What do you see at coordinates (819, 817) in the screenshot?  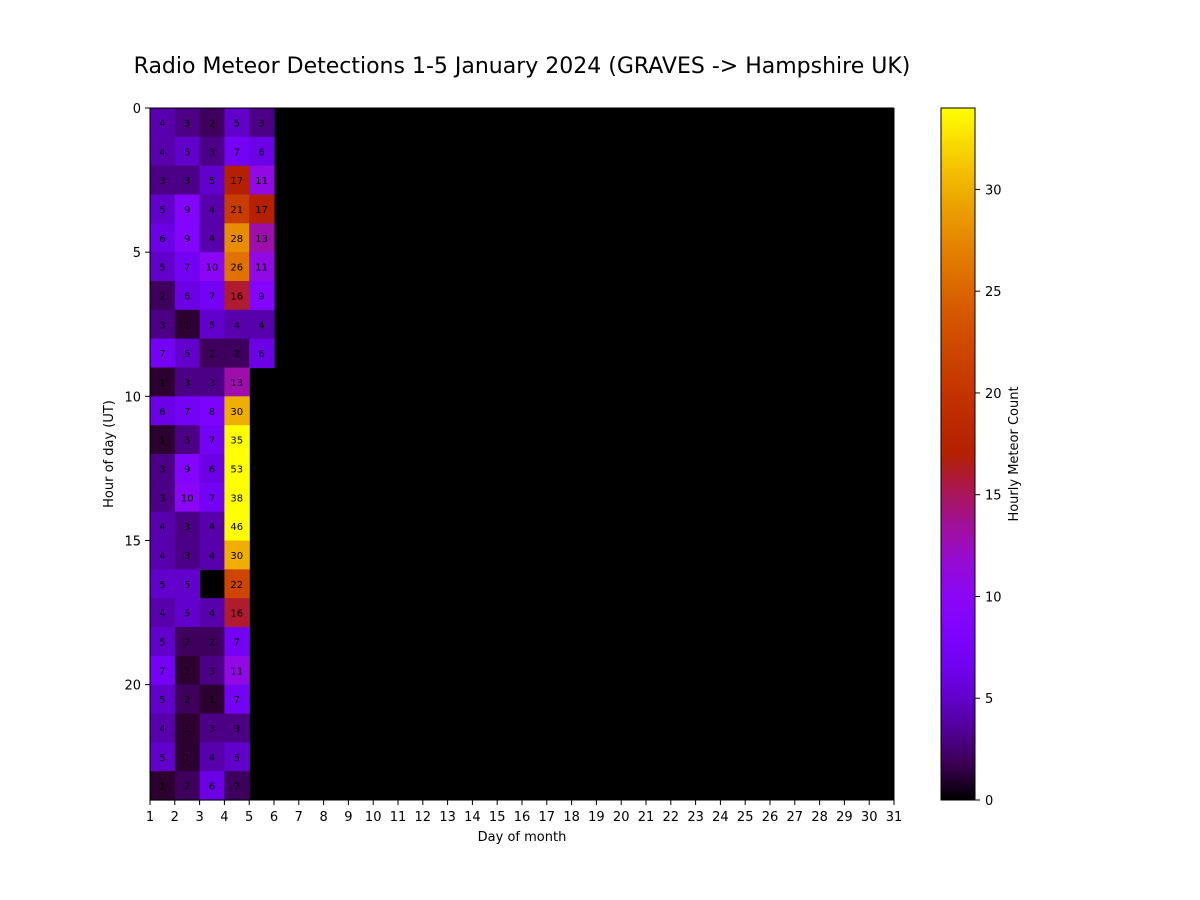 I see `x-tick-label: 28` at bounding box center [819, 817].